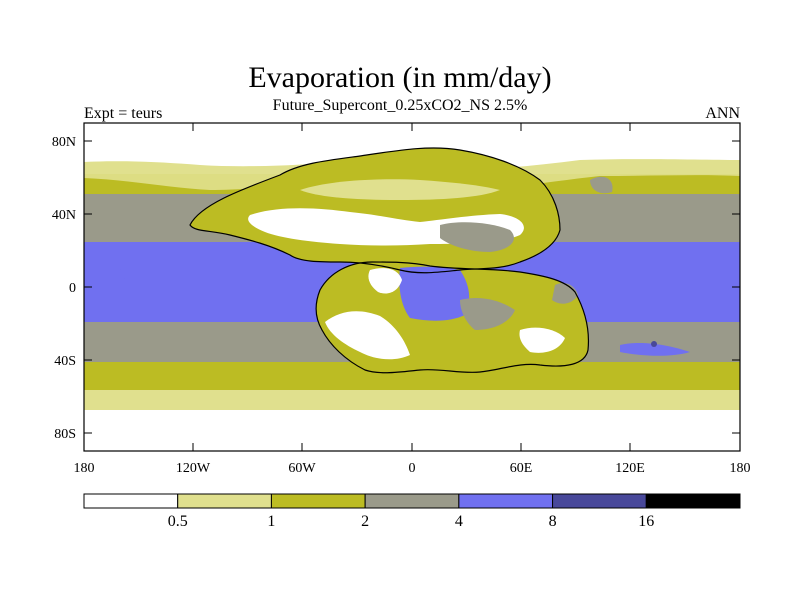 This screenshot has height=600, width=800. What do you see at coordinates (400, 105) in the screenshot?
I see `map-subtitle: Future_Supercont_0.25xCO2_NS 2.5%` at bounding box center [400, 105].